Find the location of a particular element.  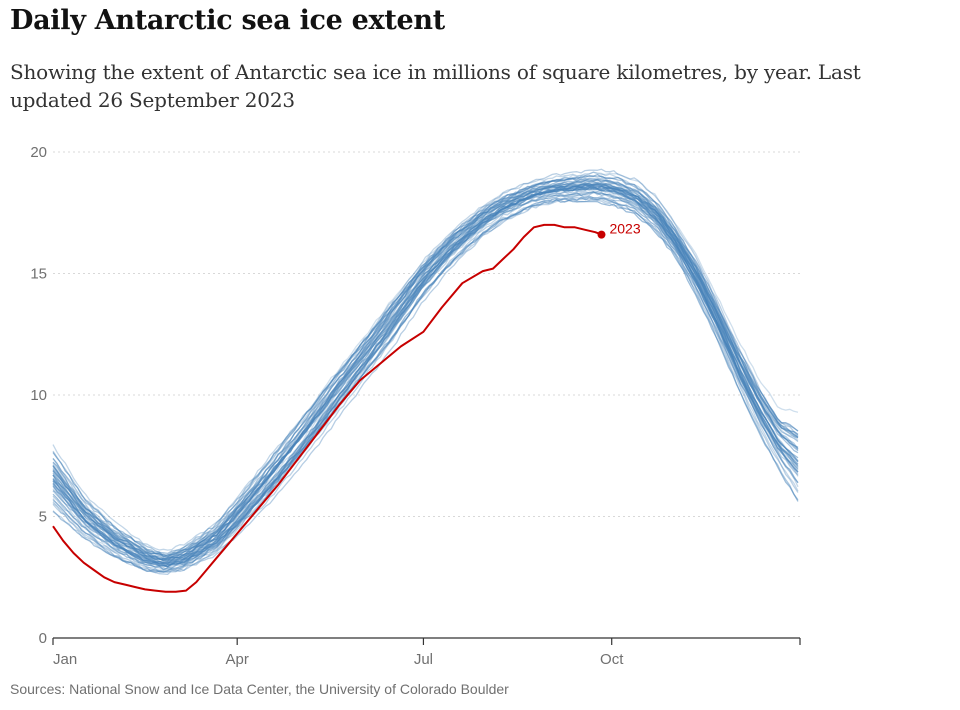

x-tick-label-Jul: Jul is located at coordinates (423, 659).